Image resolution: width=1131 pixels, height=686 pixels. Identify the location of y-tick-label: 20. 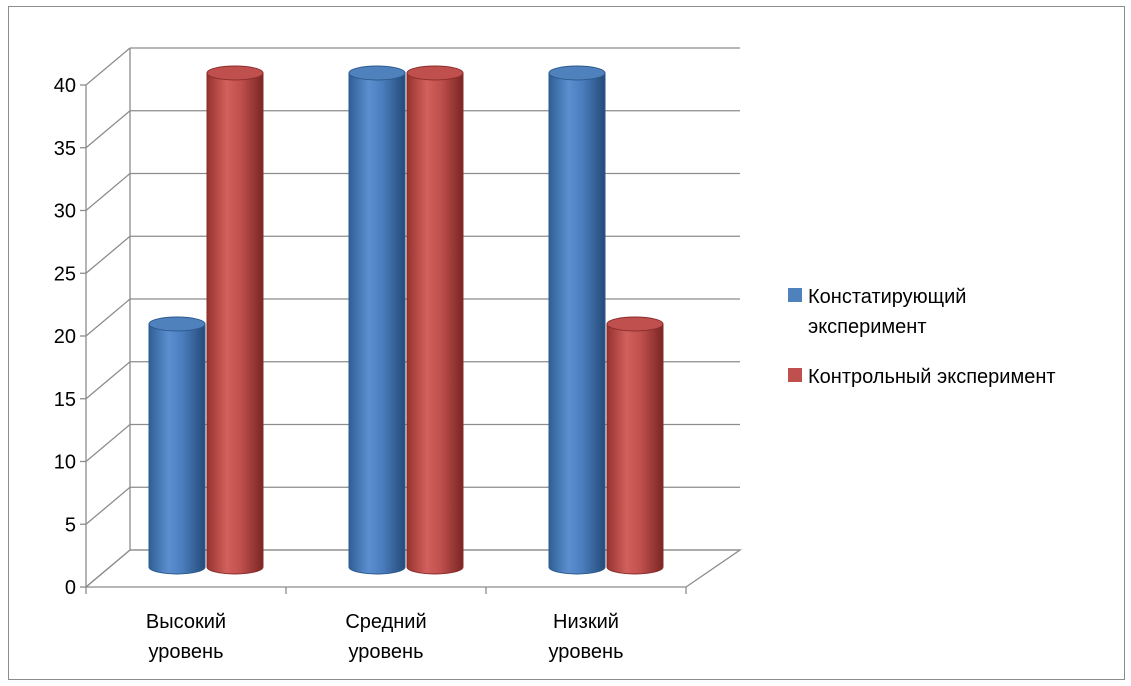
(65, 337).